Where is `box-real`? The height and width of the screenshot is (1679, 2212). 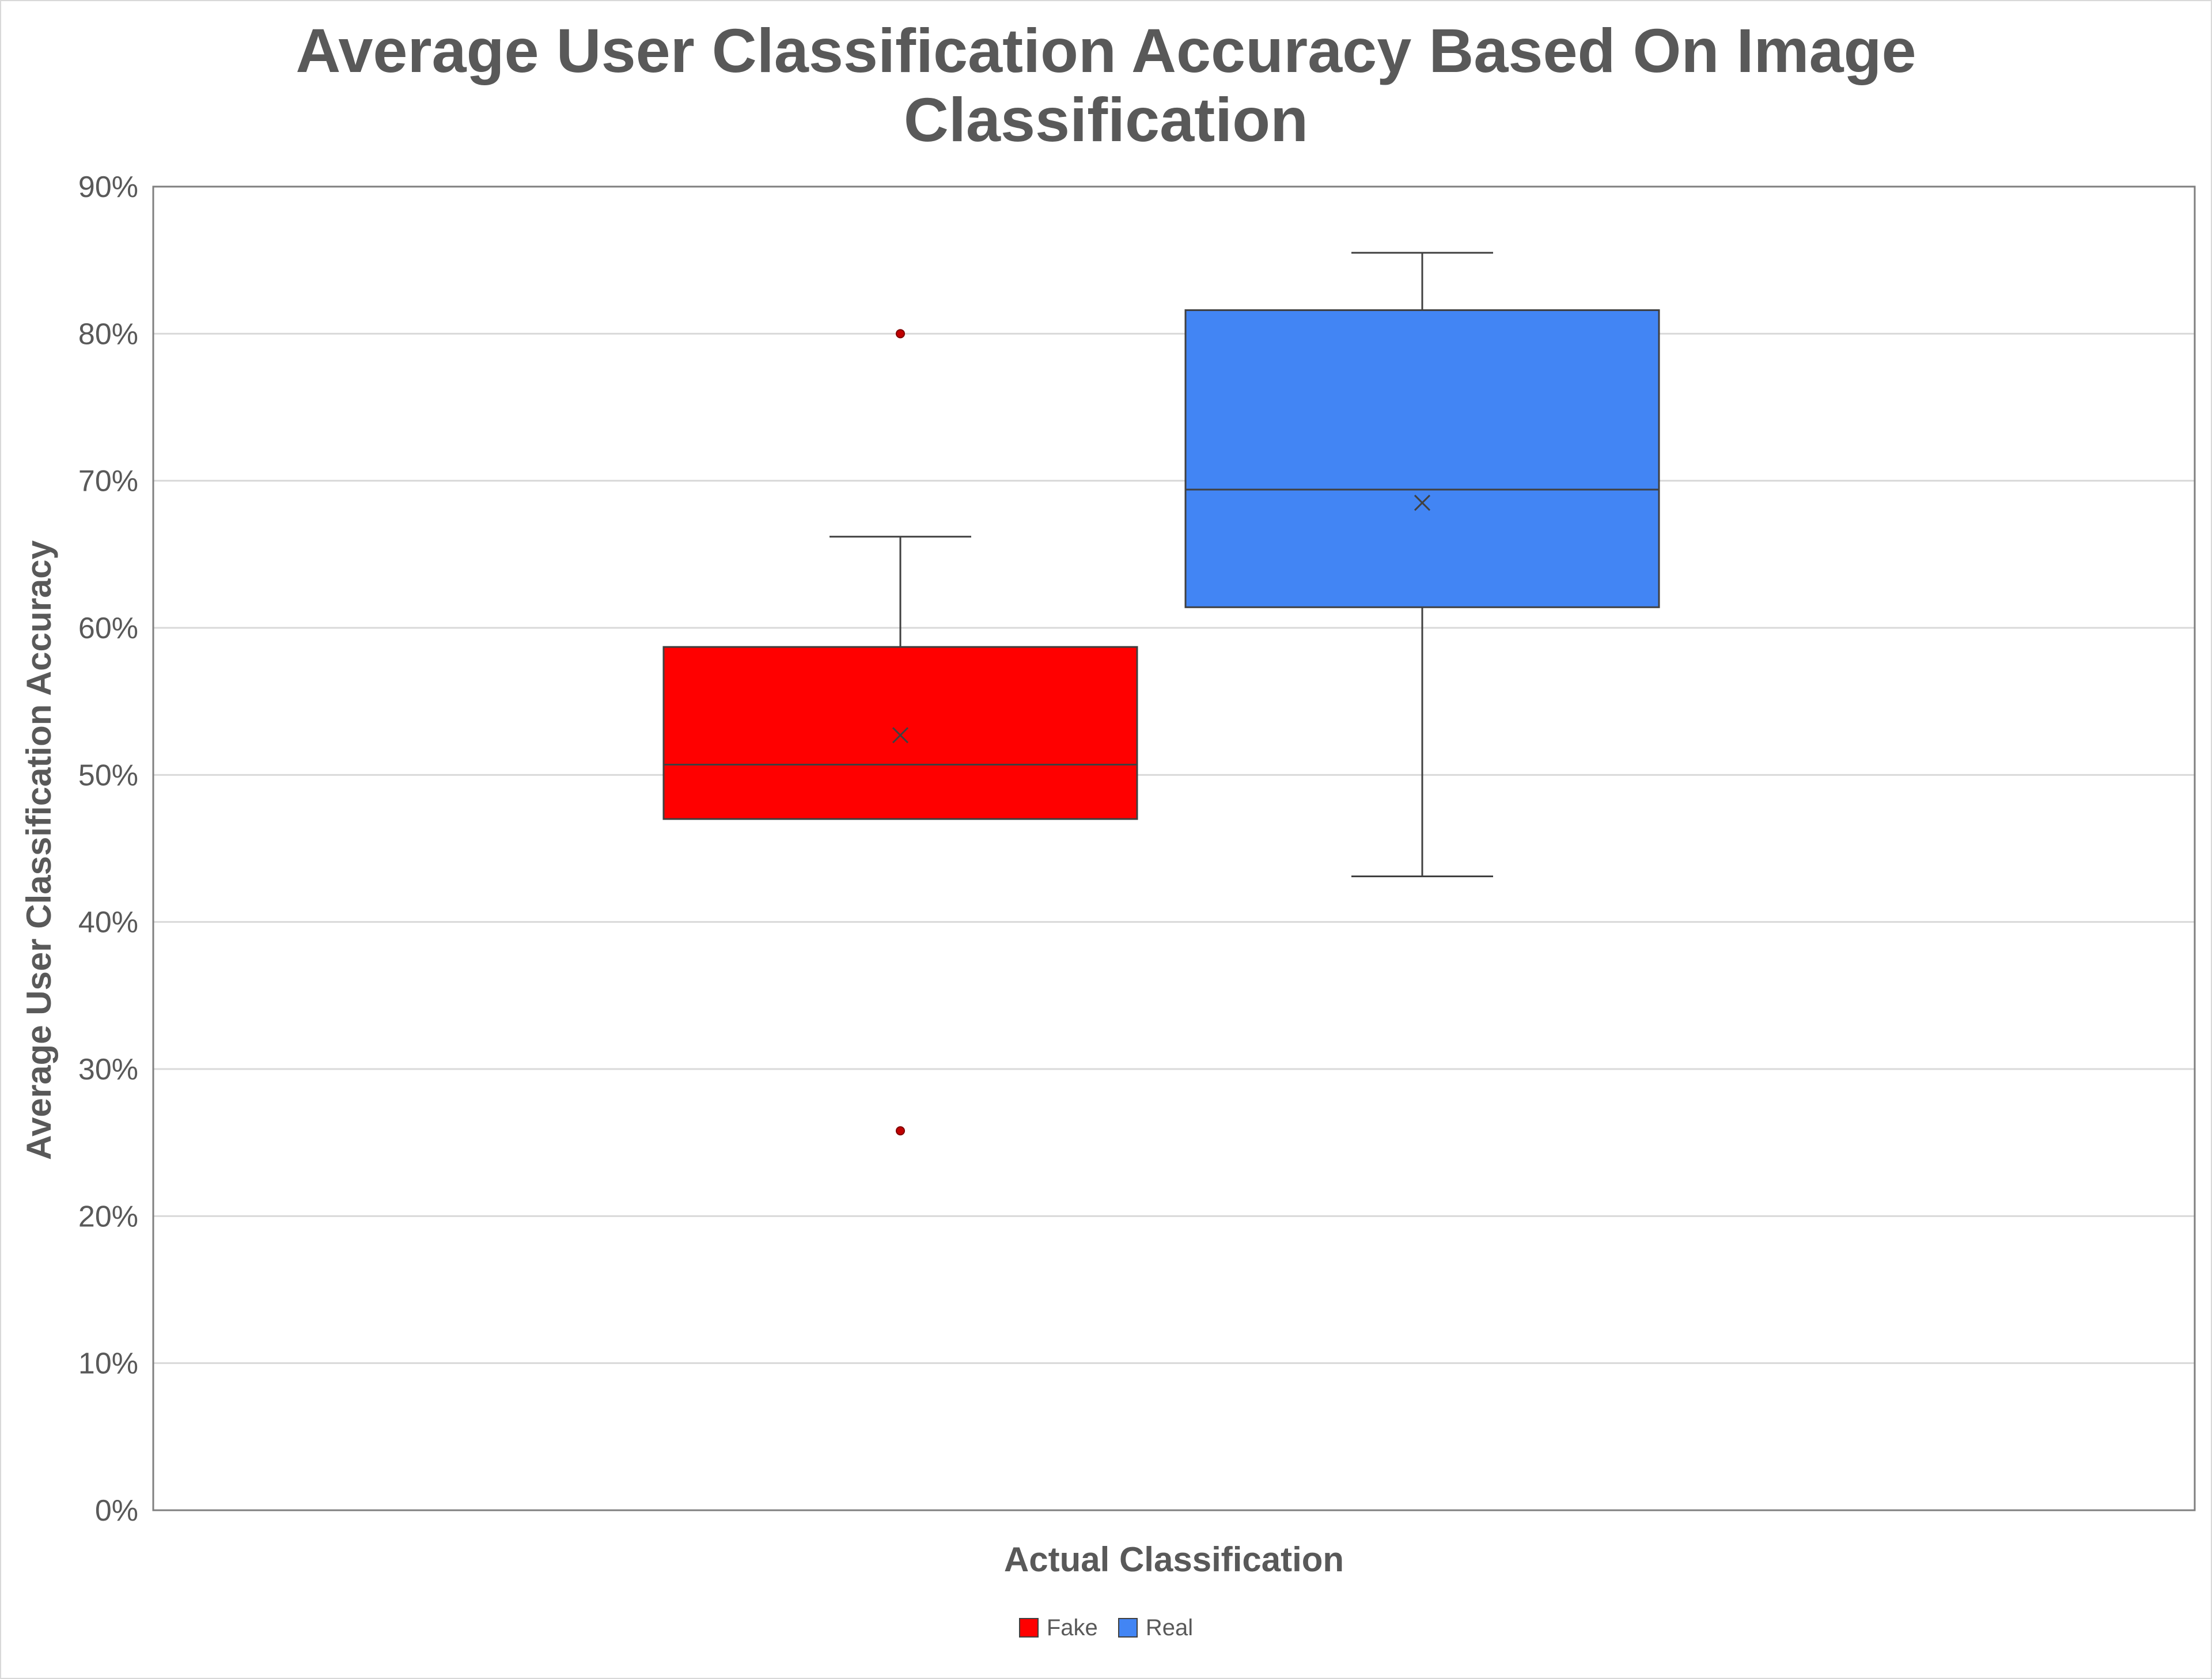
box-real is located at coordinates (1422, 458).